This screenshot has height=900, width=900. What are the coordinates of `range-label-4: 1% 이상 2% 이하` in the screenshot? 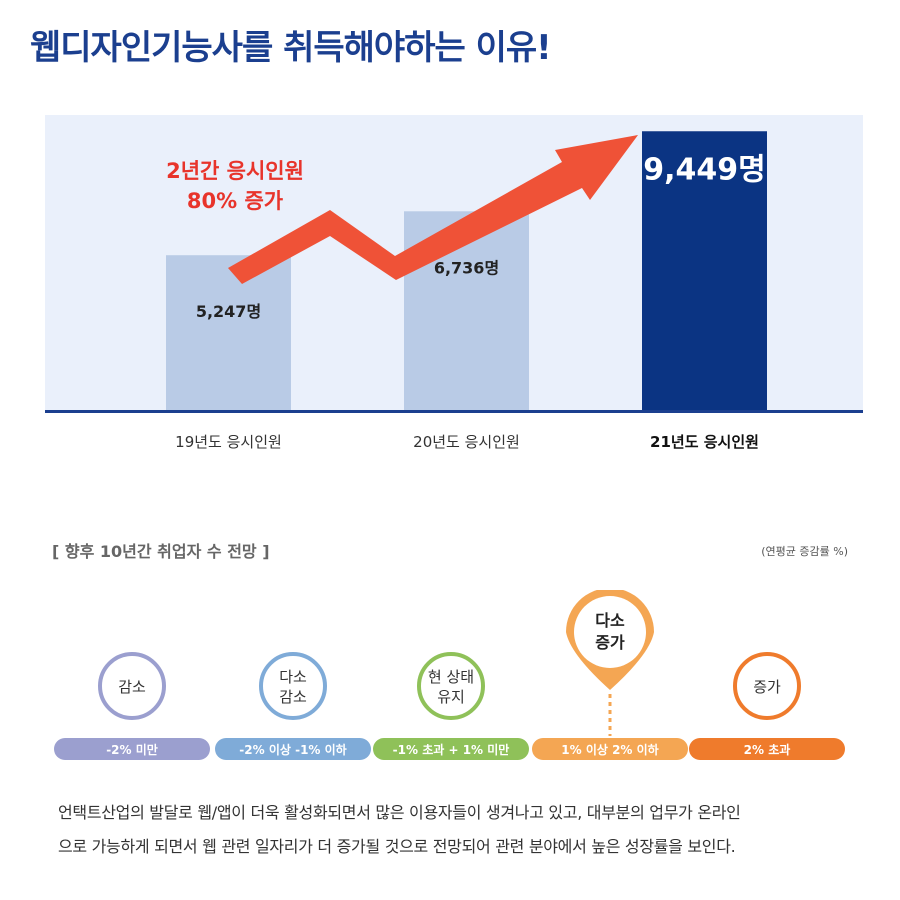 It's located at (609, 749).